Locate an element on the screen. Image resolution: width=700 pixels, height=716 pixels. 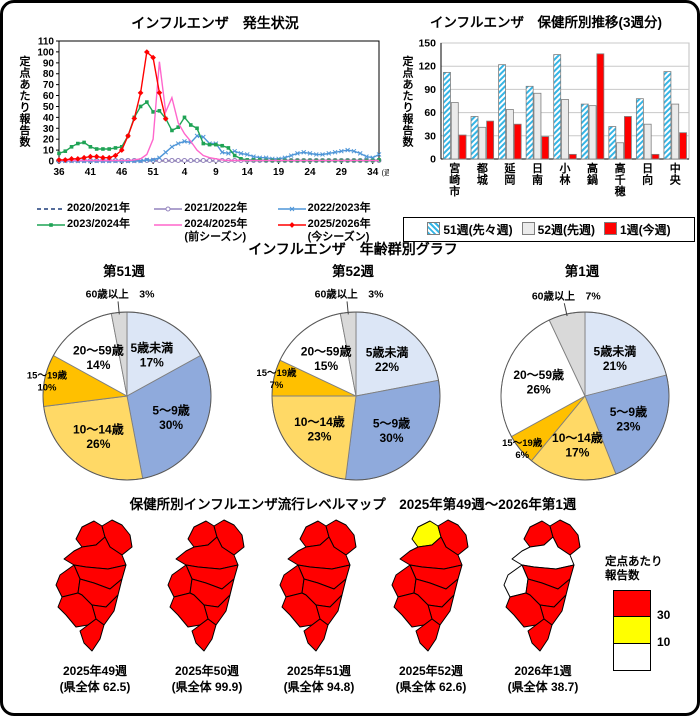
line-legend-item-4: 2024/2025年 (前シーズン) is located at coordinates (201, 230).